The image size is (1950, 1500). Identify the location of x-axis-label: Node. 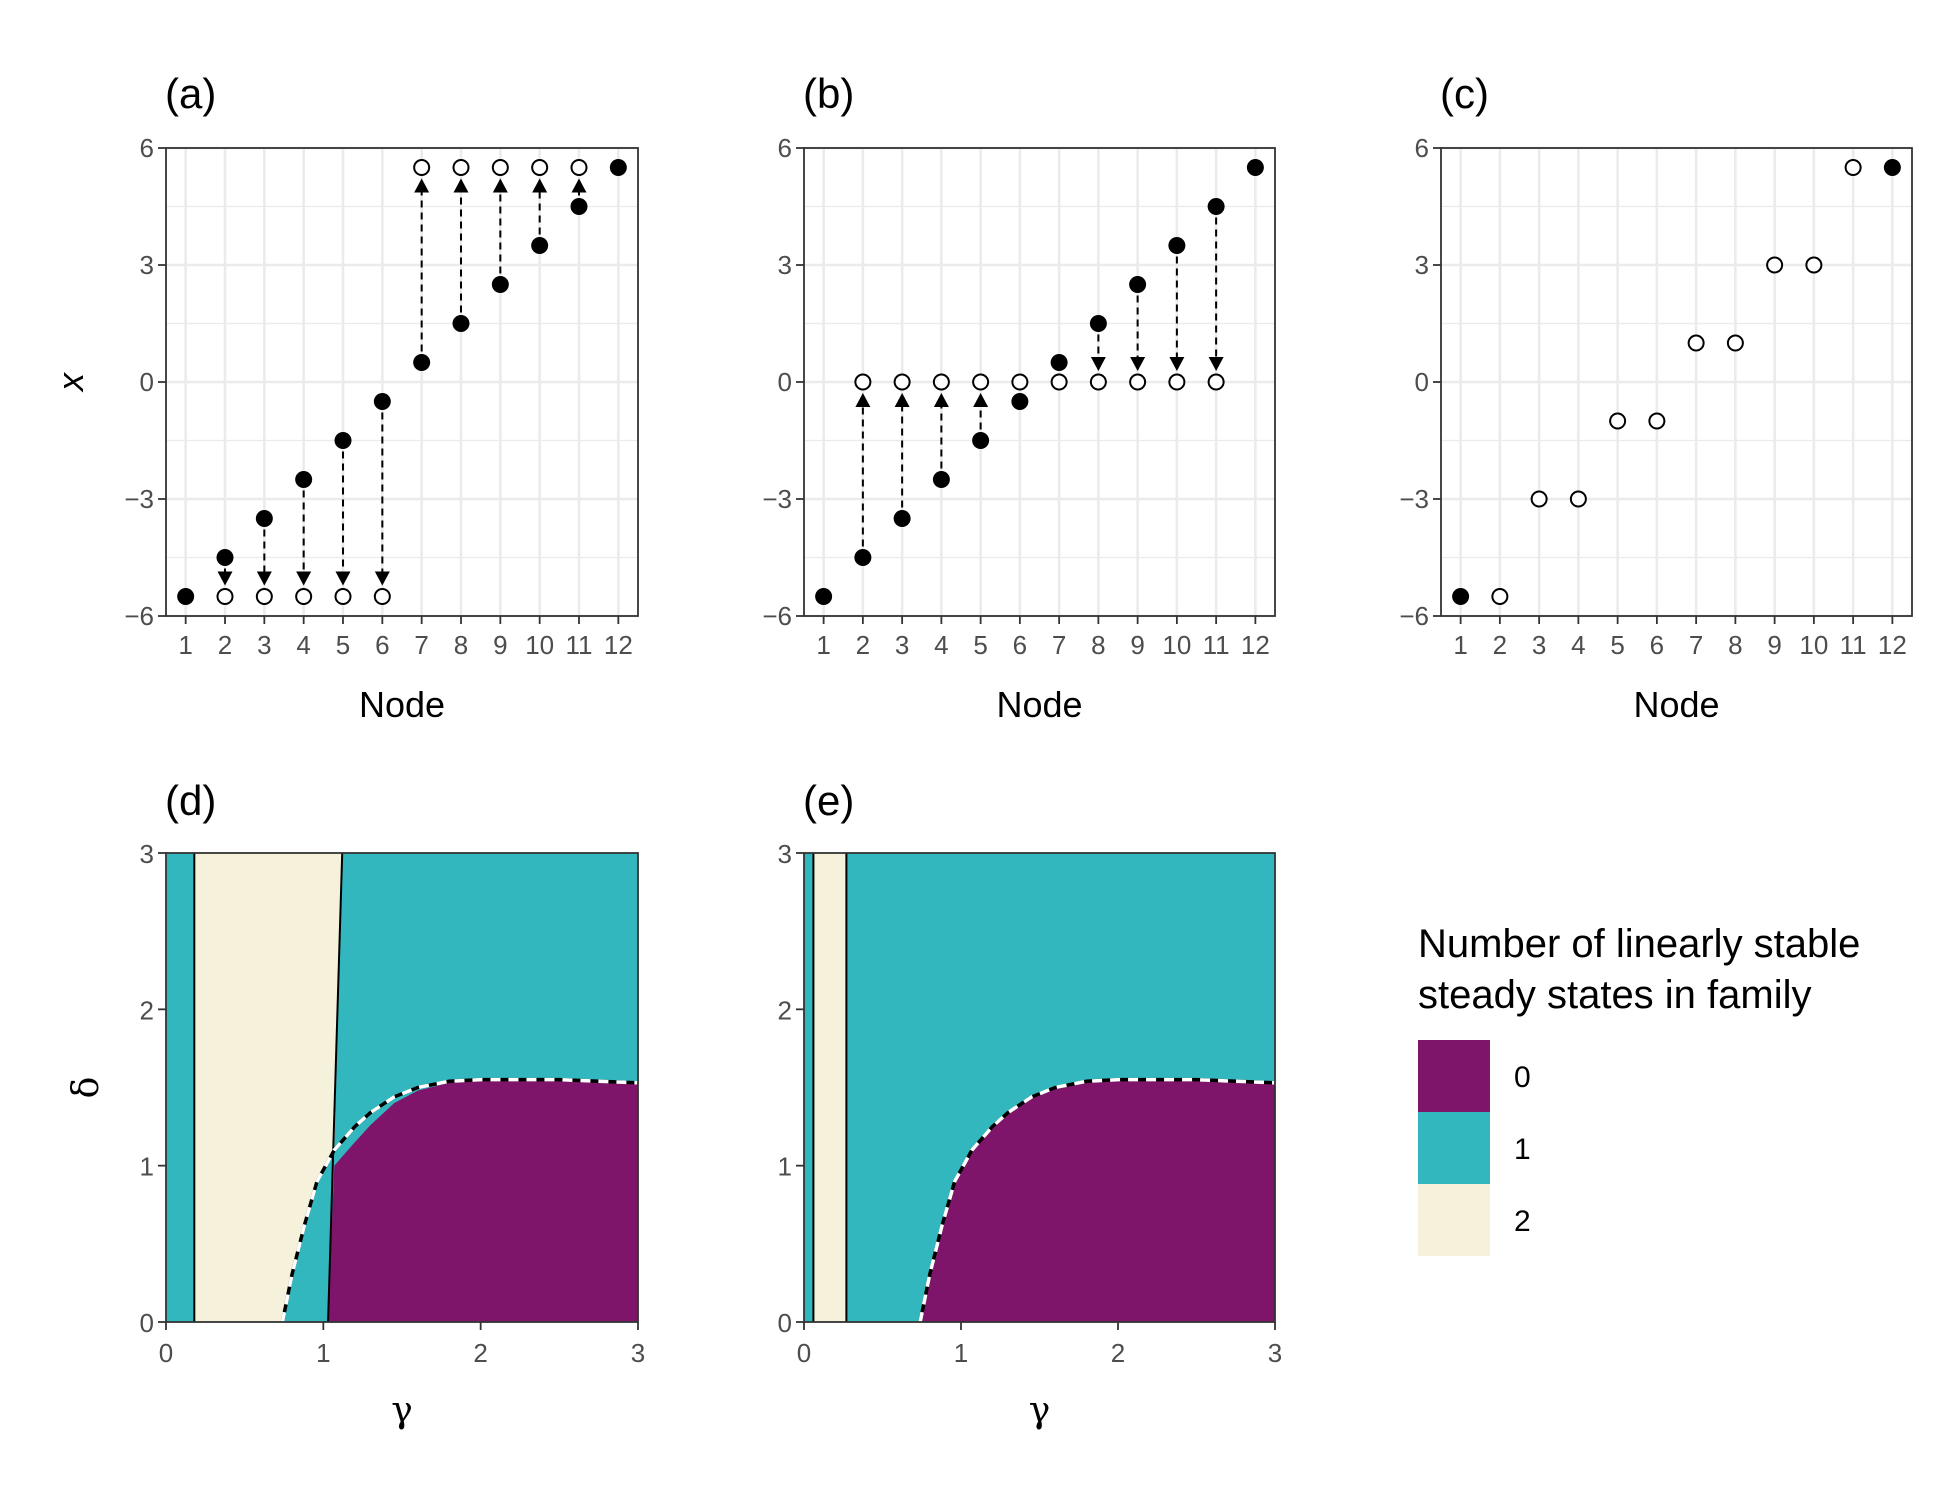
(402, 704).